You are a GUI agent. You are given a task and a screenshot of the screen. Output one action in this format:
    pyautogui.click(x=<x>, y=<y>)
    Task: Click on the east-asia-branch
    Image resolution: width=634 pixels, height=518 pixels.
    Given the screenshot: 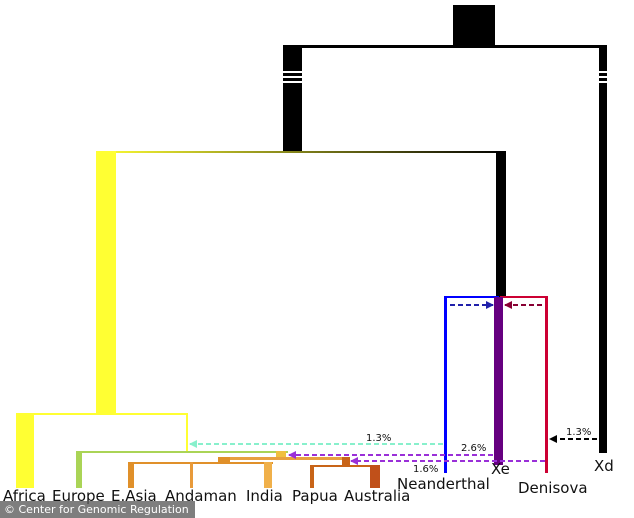 What is the action you would take?
    pyautogui.click(x=131, y=475)
    